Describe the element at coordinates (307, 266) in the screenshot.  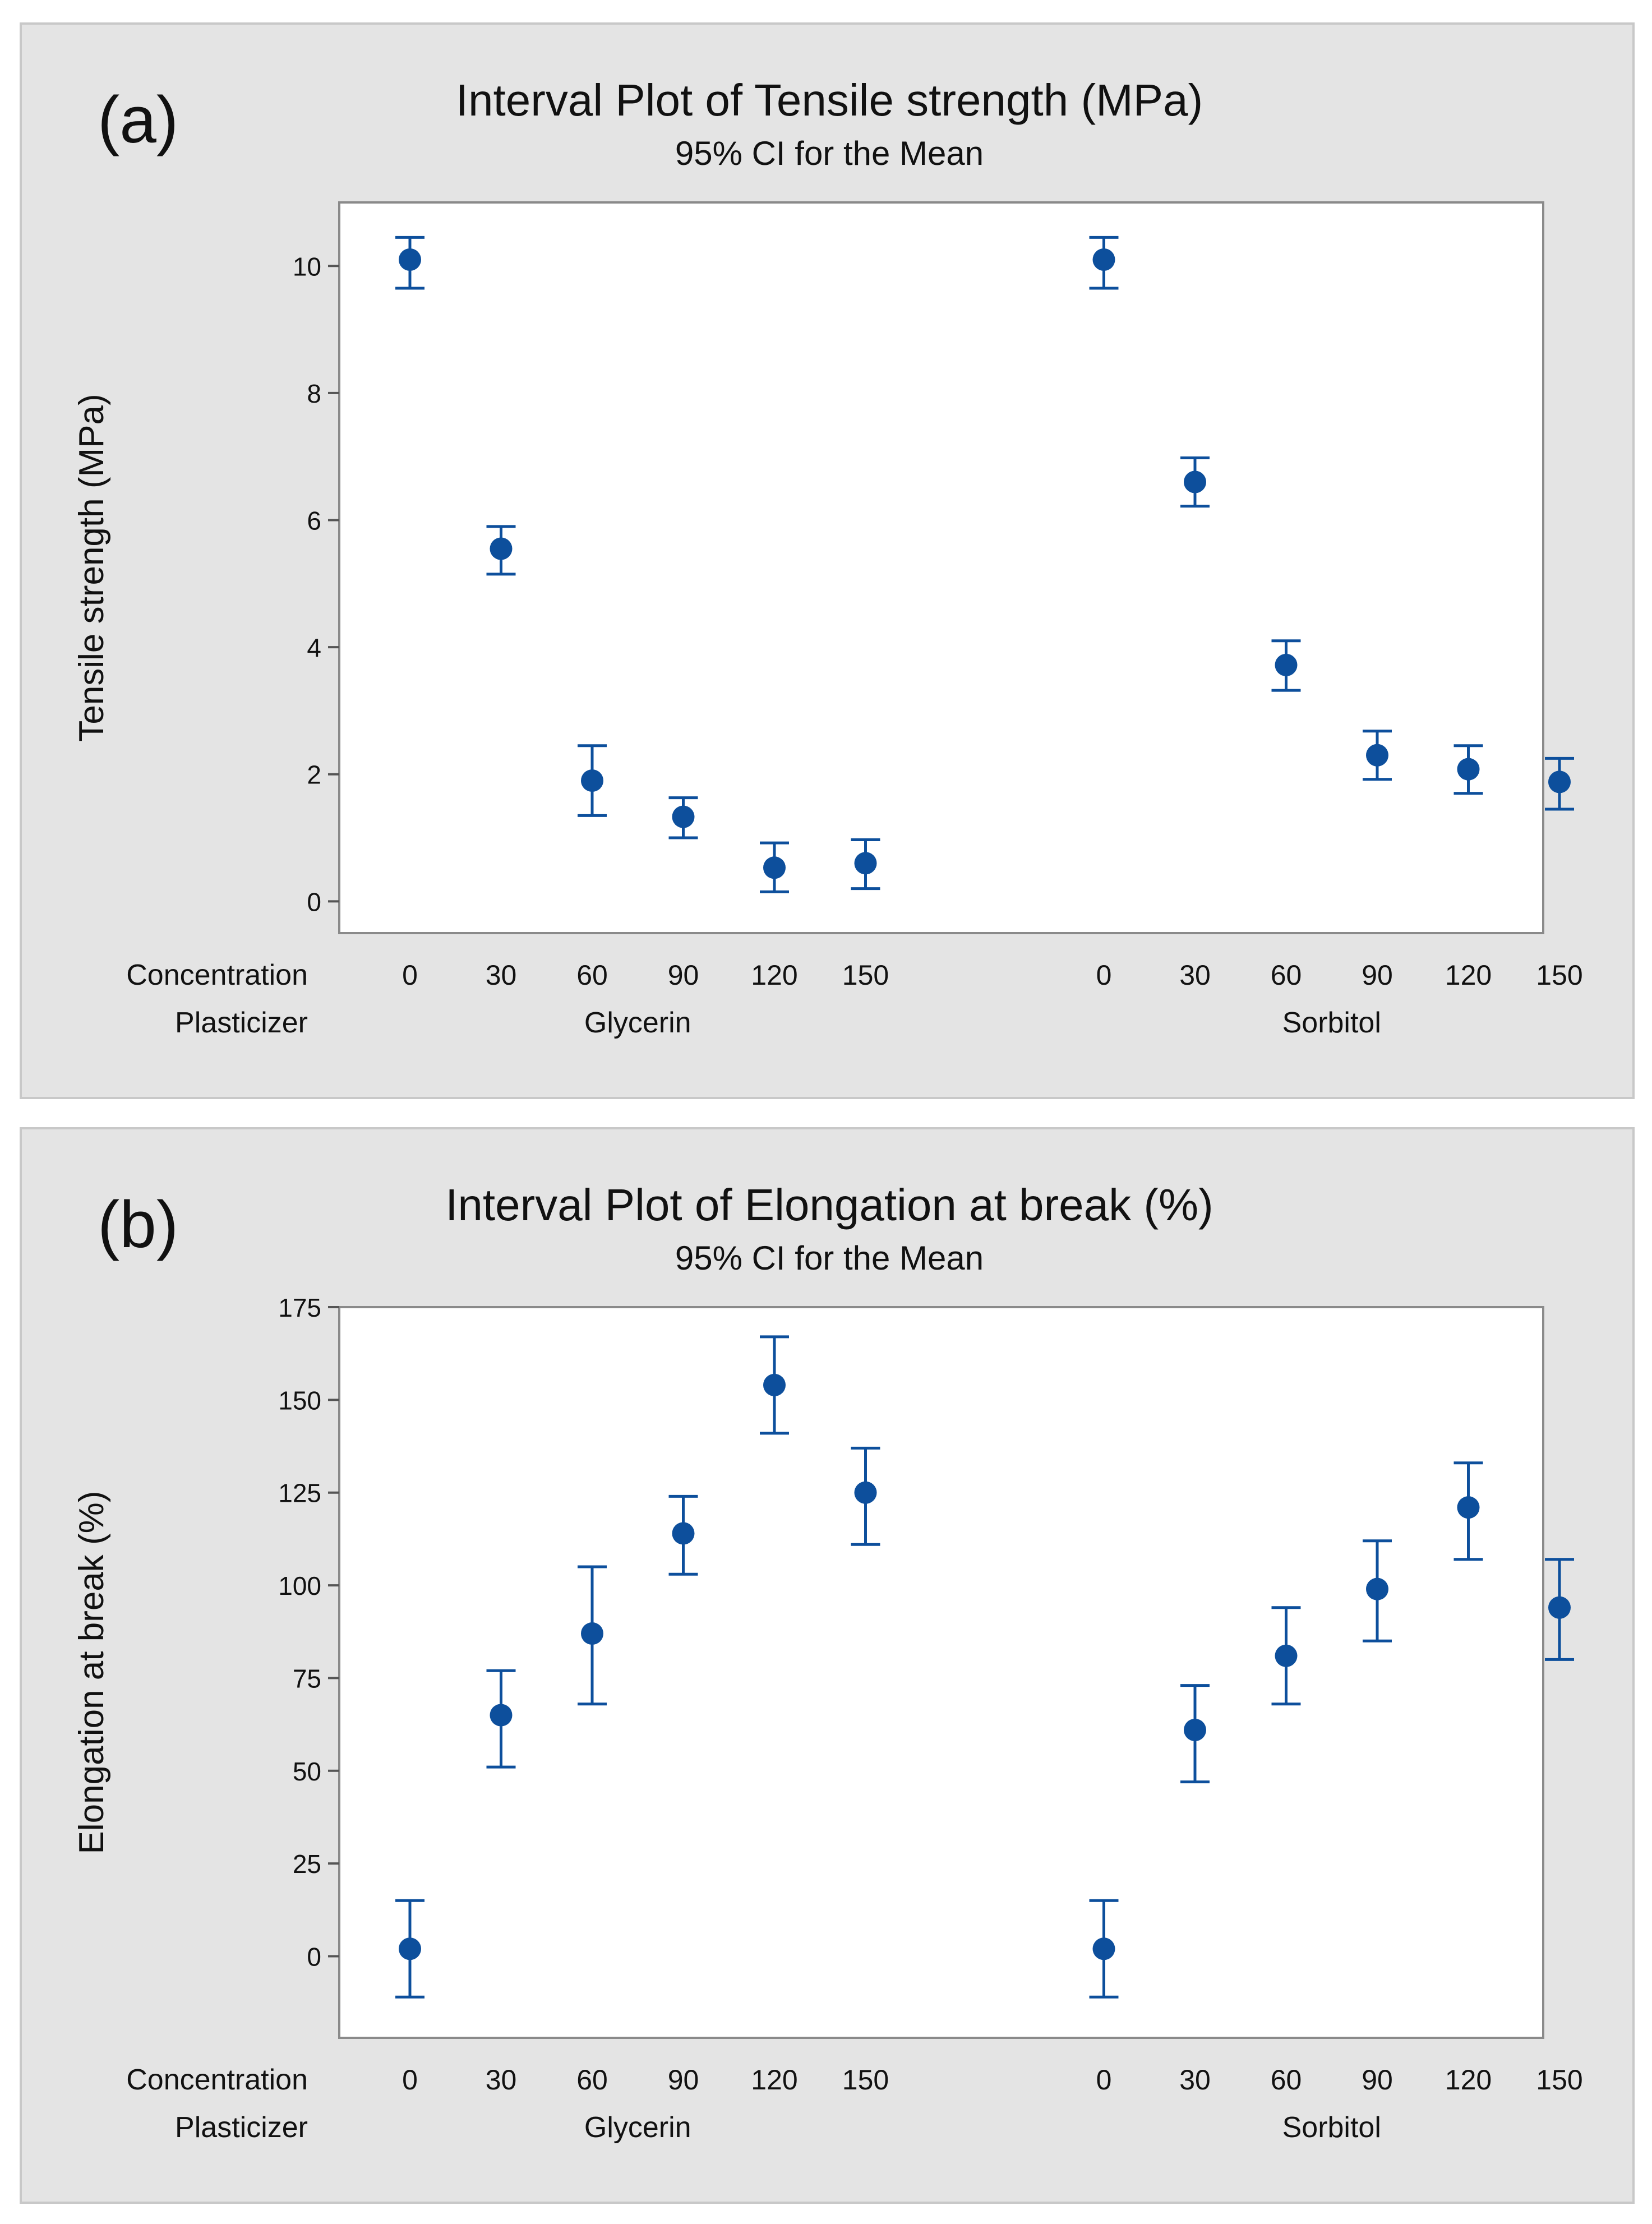
I see `y-tick-label: 10` at that location.